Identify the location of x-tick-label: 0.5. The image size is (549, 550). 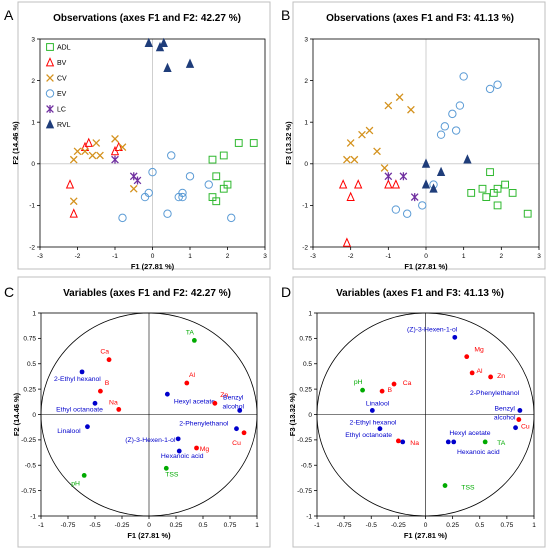
(202, 525).